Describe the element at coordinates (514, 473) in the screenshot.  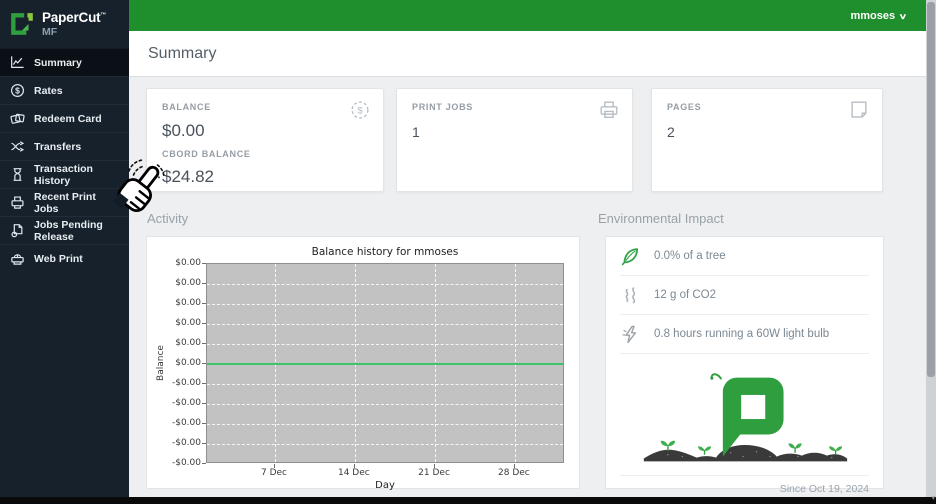
I see `x-tick-label: 28 Dec` at that location.